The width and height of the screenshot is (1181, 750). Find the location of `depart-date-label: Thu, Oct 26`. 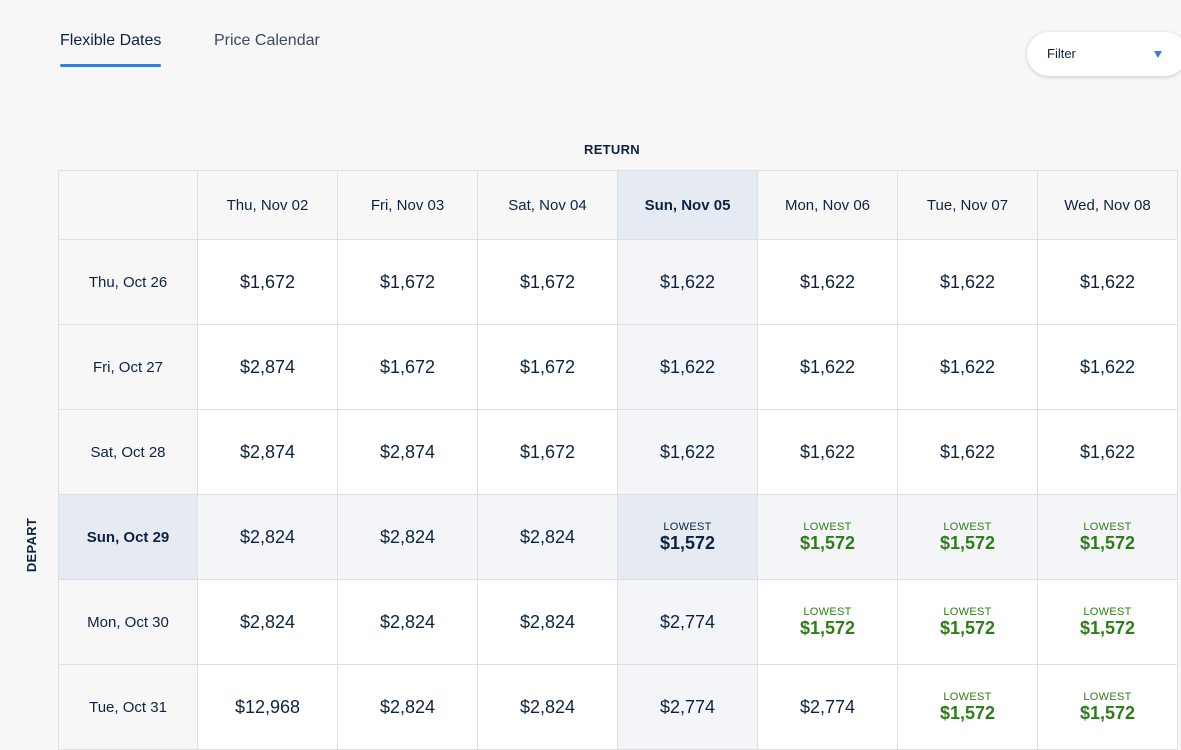

depart-date-label: Thu, Oct 26 is located at coordinates (128, 282).